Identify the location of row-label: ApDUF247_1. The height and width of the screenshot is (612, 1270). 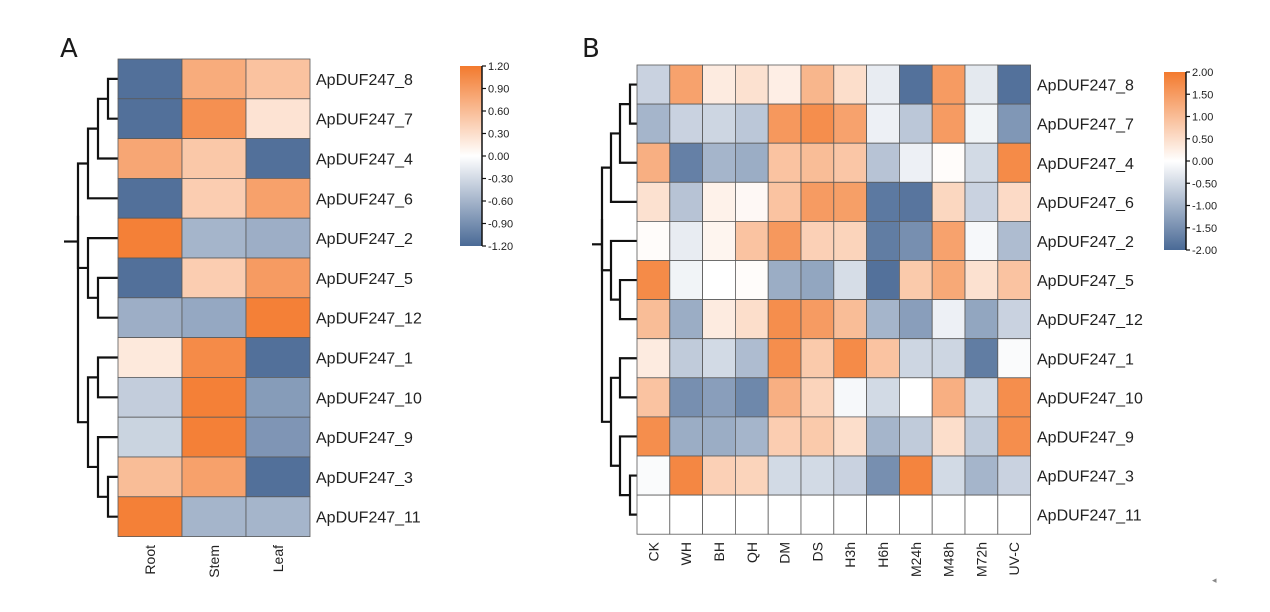
(364, 359).